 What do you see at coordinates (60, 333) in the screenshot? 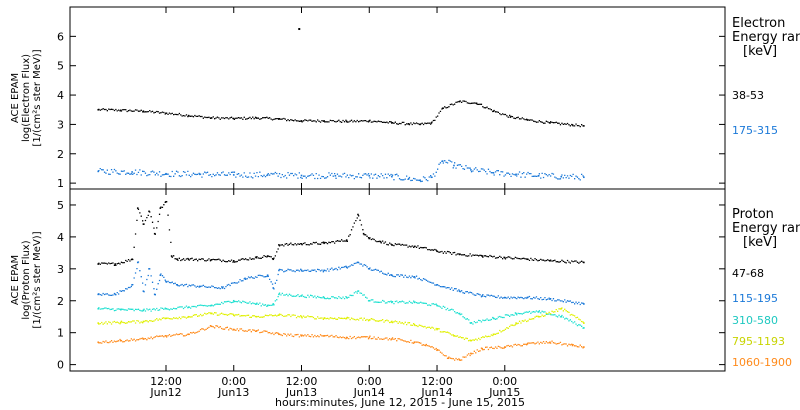
I see `proton-ytick-label-1: 1` at bounding box center [60, 333].